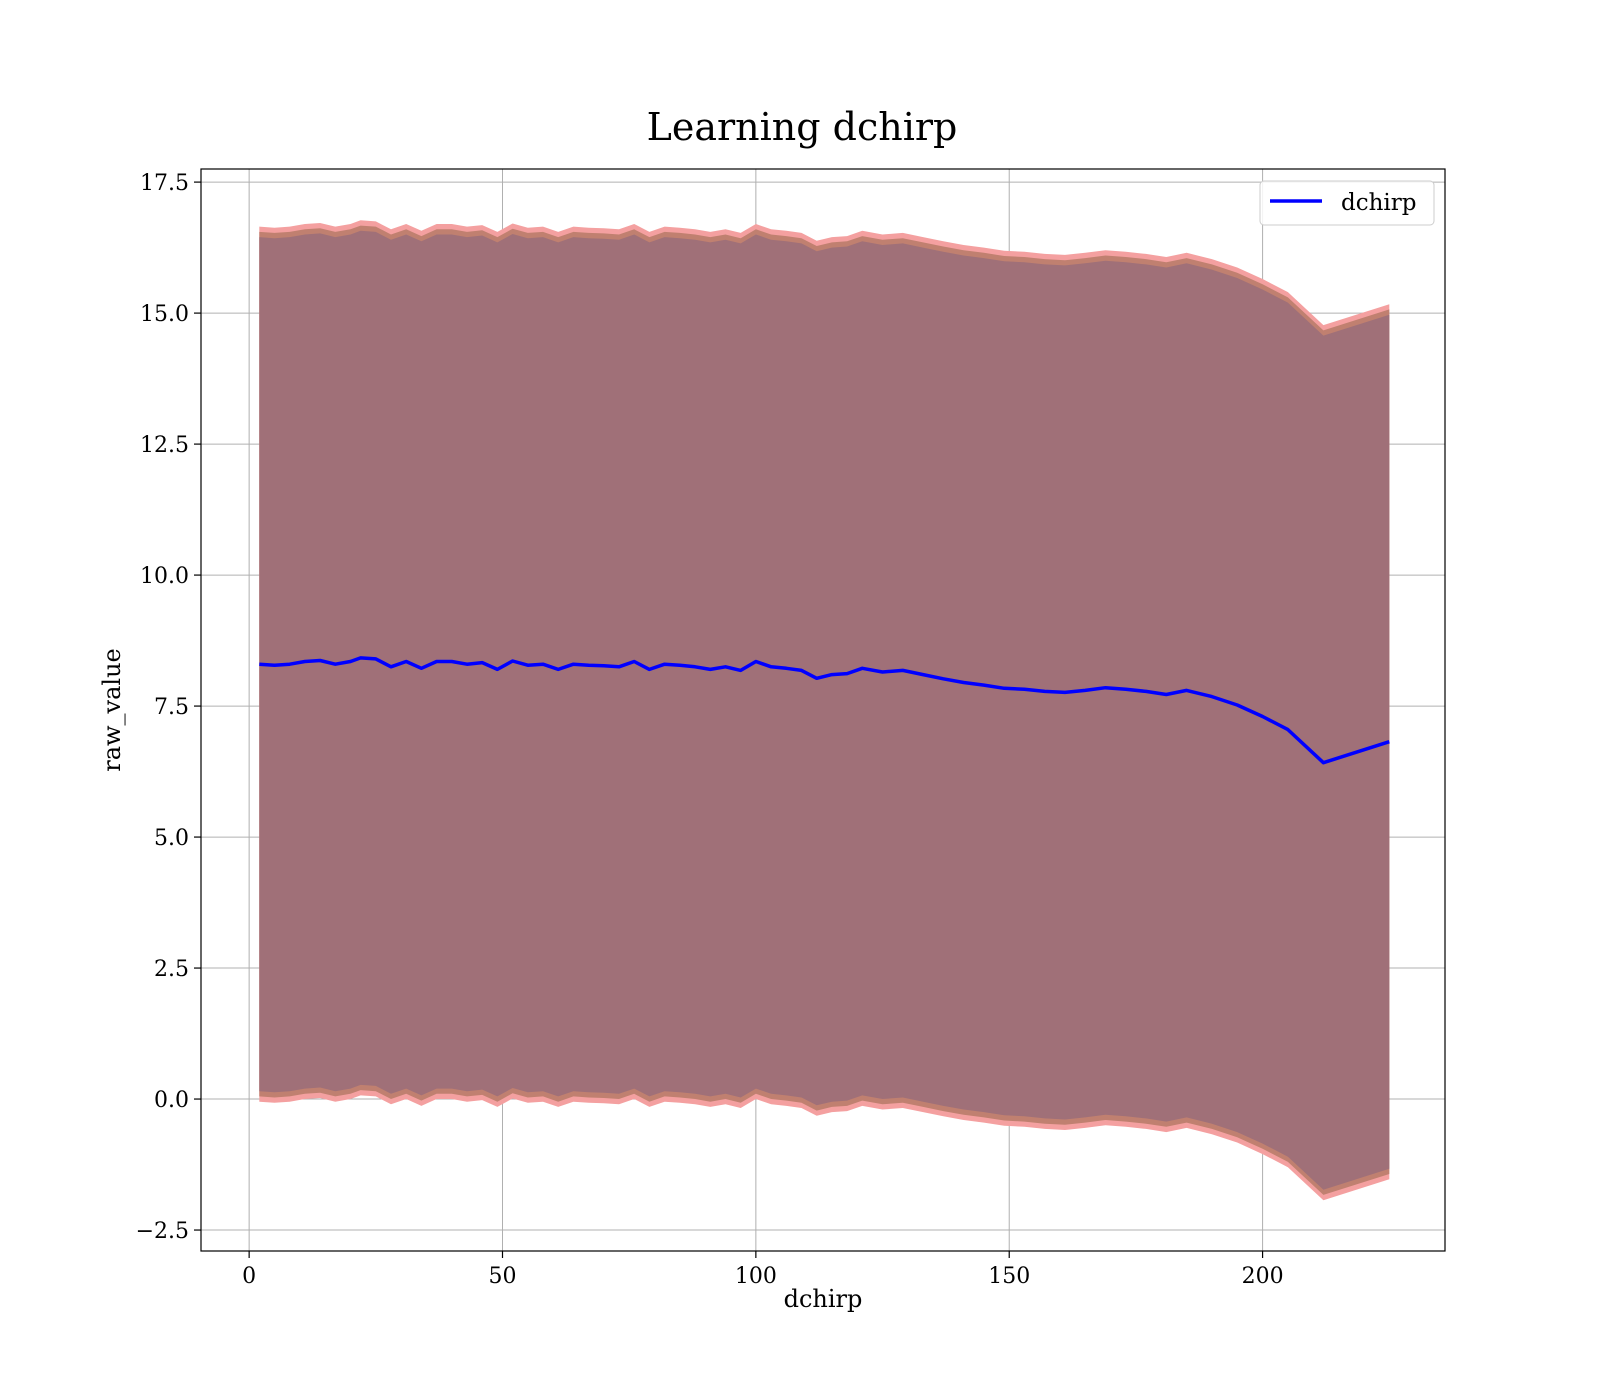 This screenshot has width=1600, height=1400. I want to click on x-tick-label: 0, so click(249, 1276).